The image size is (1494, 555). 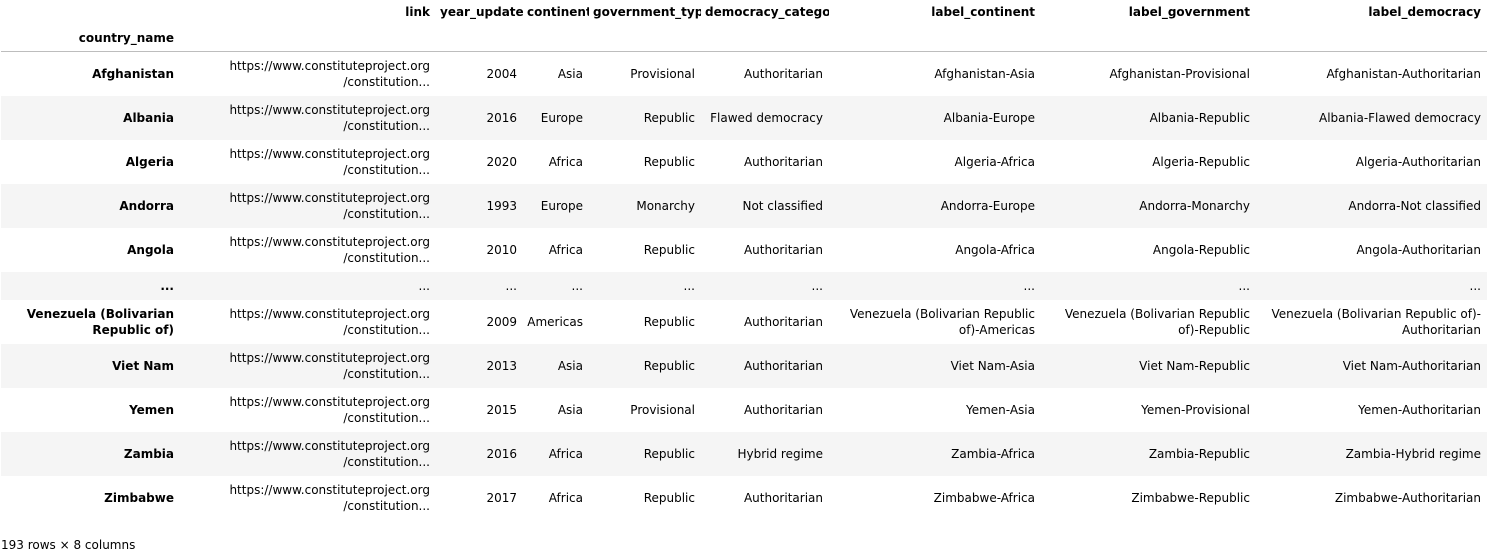 What do you see at coordinates (1195, 409) in the screenshot?
I see `cell-label-government: Yemen-Provisional` at bounding box center [1195, 409].